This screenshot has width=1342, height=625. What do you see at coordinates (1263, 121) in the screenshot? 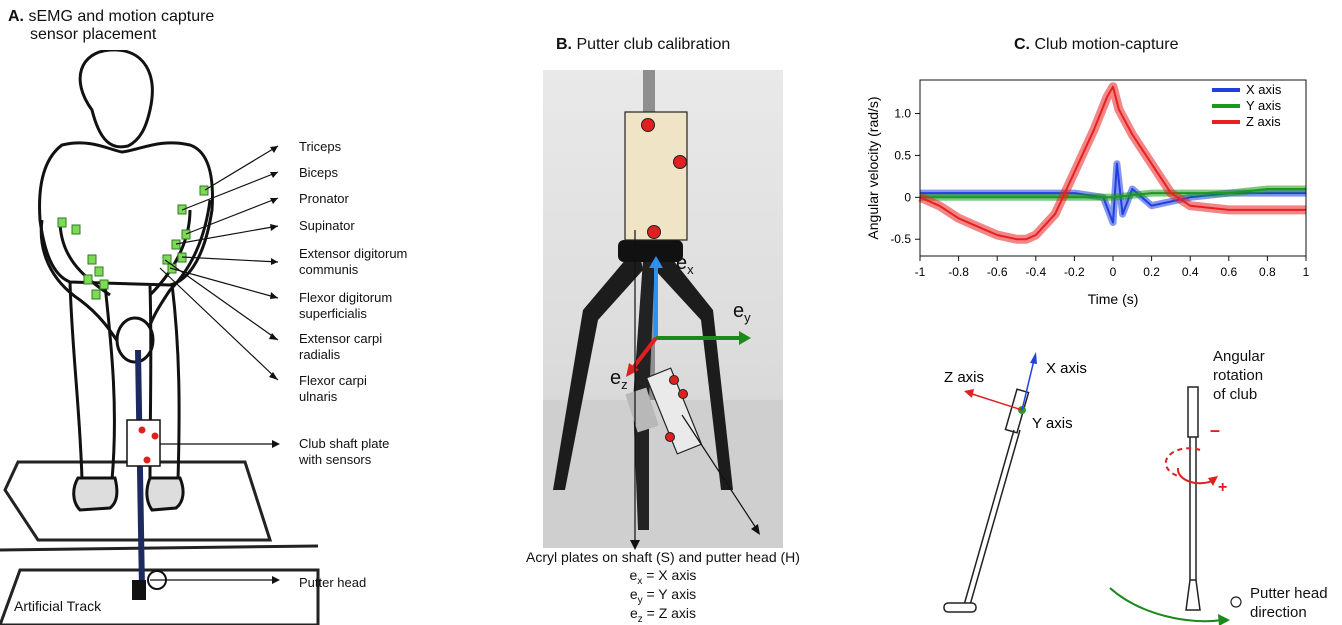
I see `legend-label: Z axis` at bounding box center [1263, 121].